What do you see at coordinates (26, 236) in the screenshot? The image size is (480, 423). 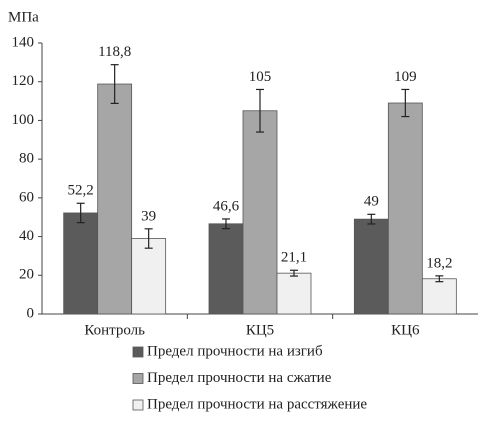 I see `y-tick-label: 40` at bounding box center [26, 236].